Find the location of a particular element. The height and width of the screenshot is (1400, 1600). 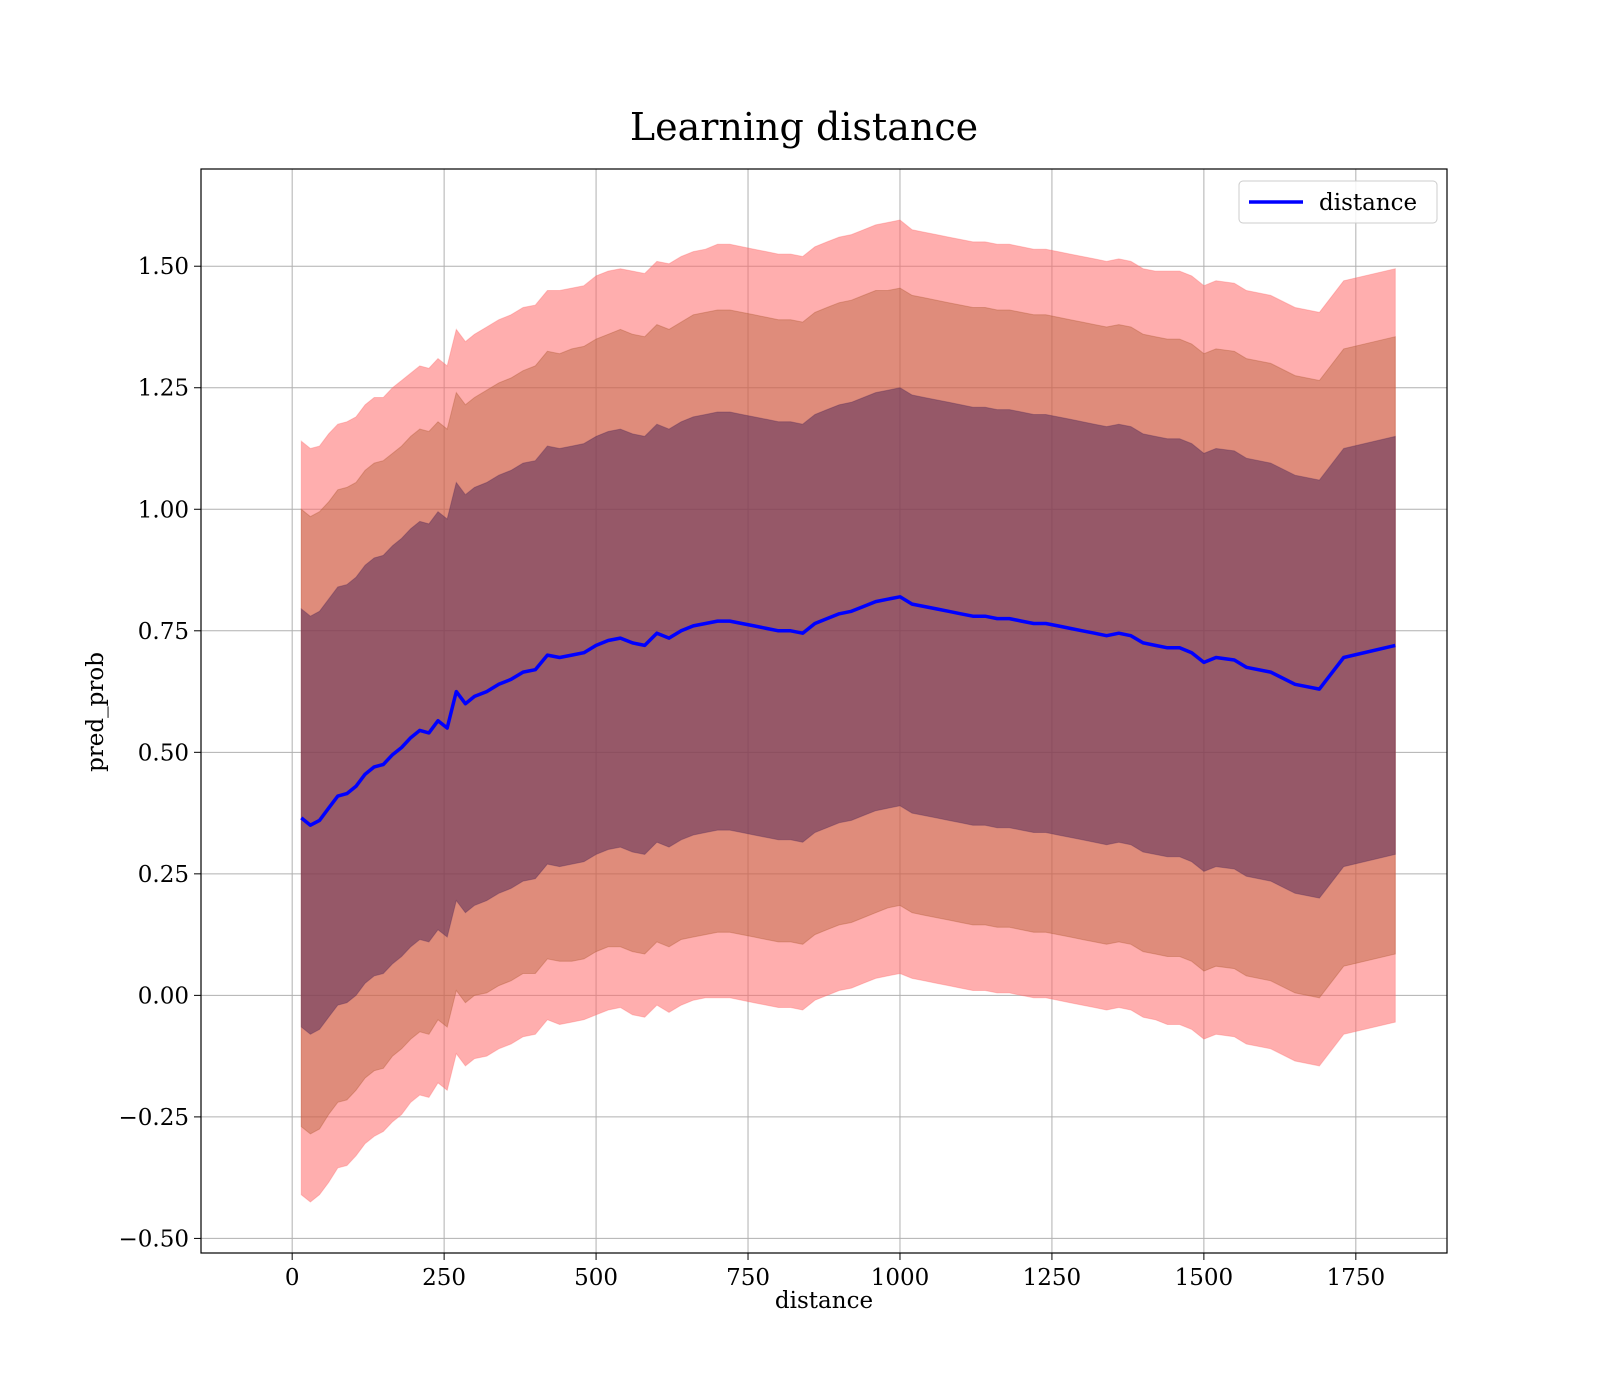

y-axis-ticks: −0.50 −0.25 0.00 0.25 0.50 0.75 1.00 1.25 1.50 is located at coordinates (160, 753).